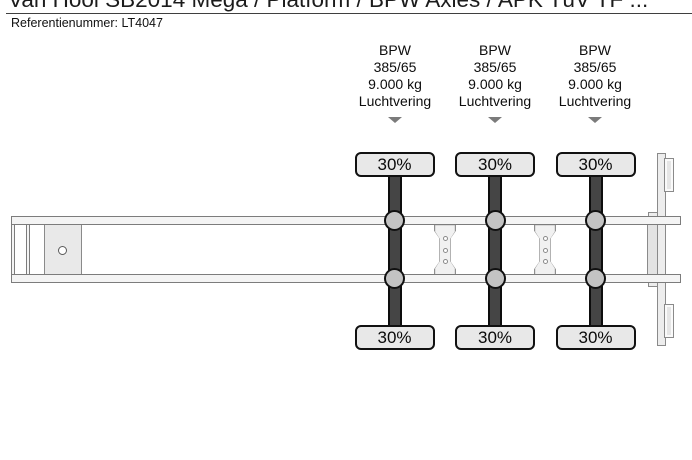 This screenshot has width=692, height=460. What do you see at coordinates (87, 23) in the screenshot?
I see `reference-number: Referentienummer: LT4047` at bounding box center [87, 23].